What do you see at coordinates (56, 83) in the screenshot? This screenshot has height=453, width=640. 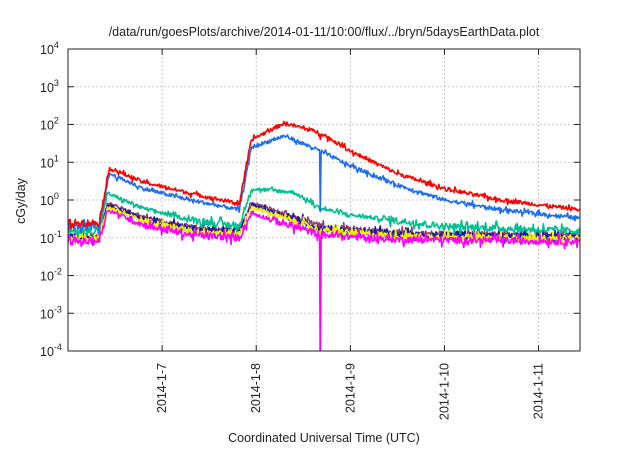 I see `y-tick-exponent: 3` at bounding box center [56, 83].